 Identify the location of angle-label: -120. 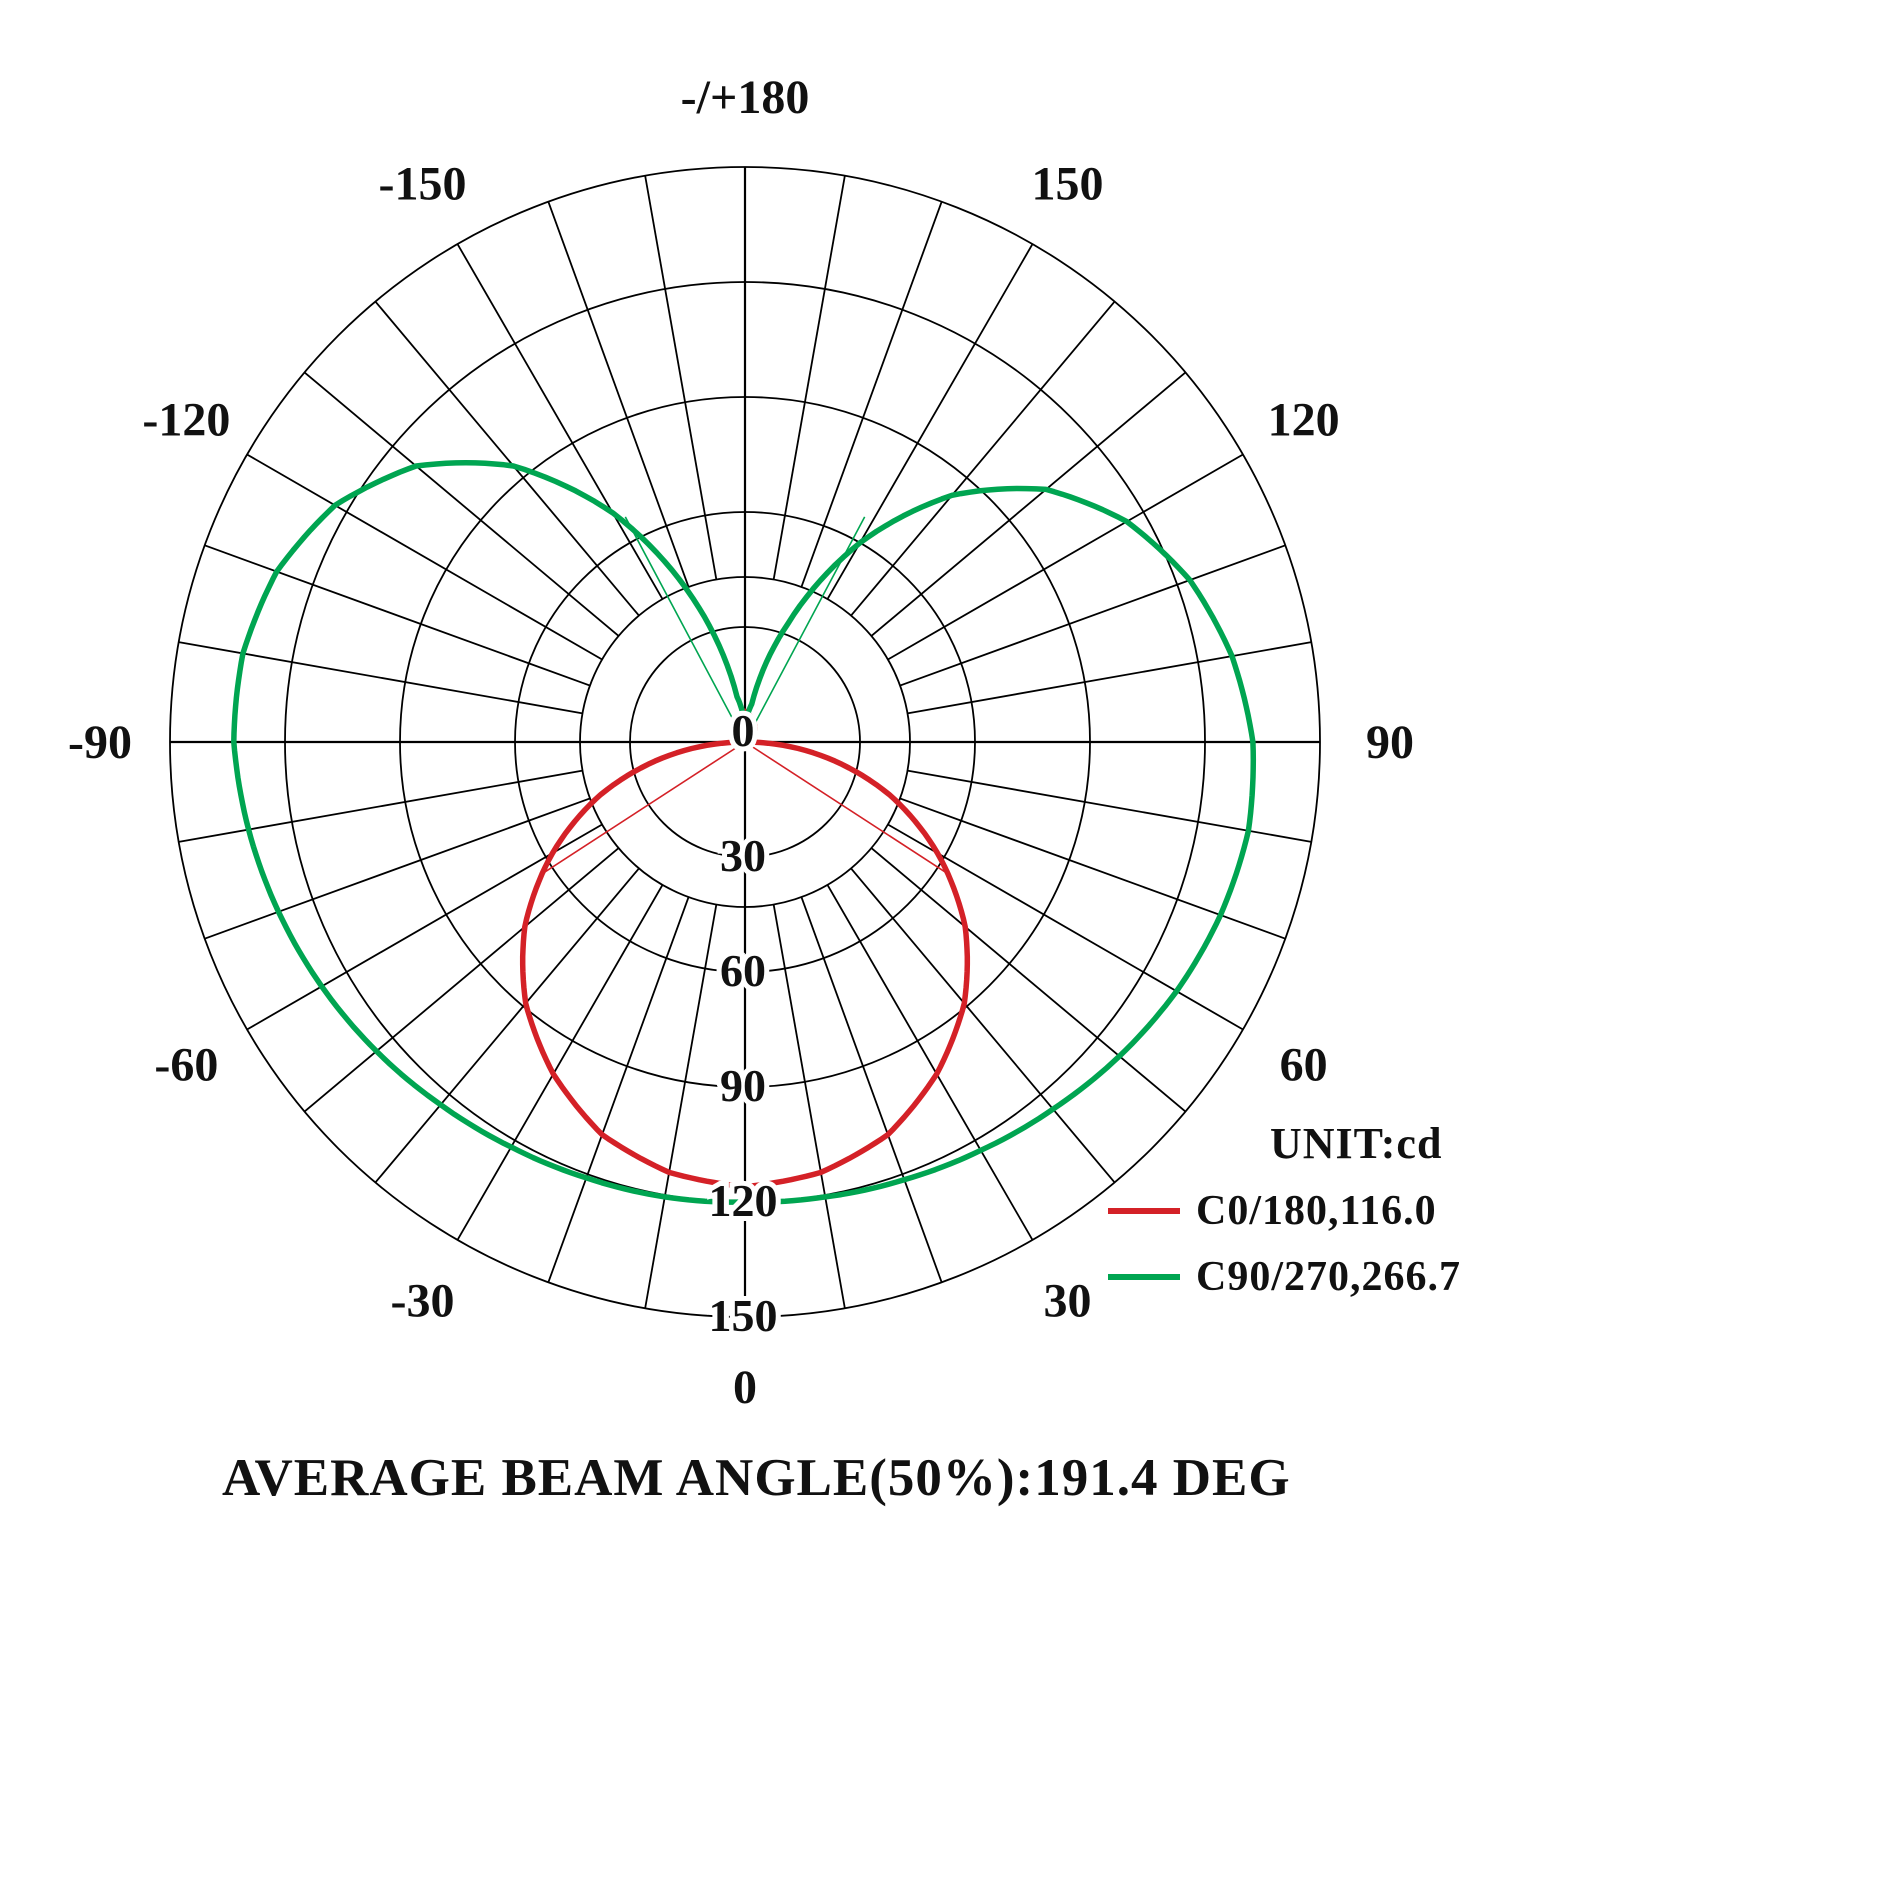
(186, 420).